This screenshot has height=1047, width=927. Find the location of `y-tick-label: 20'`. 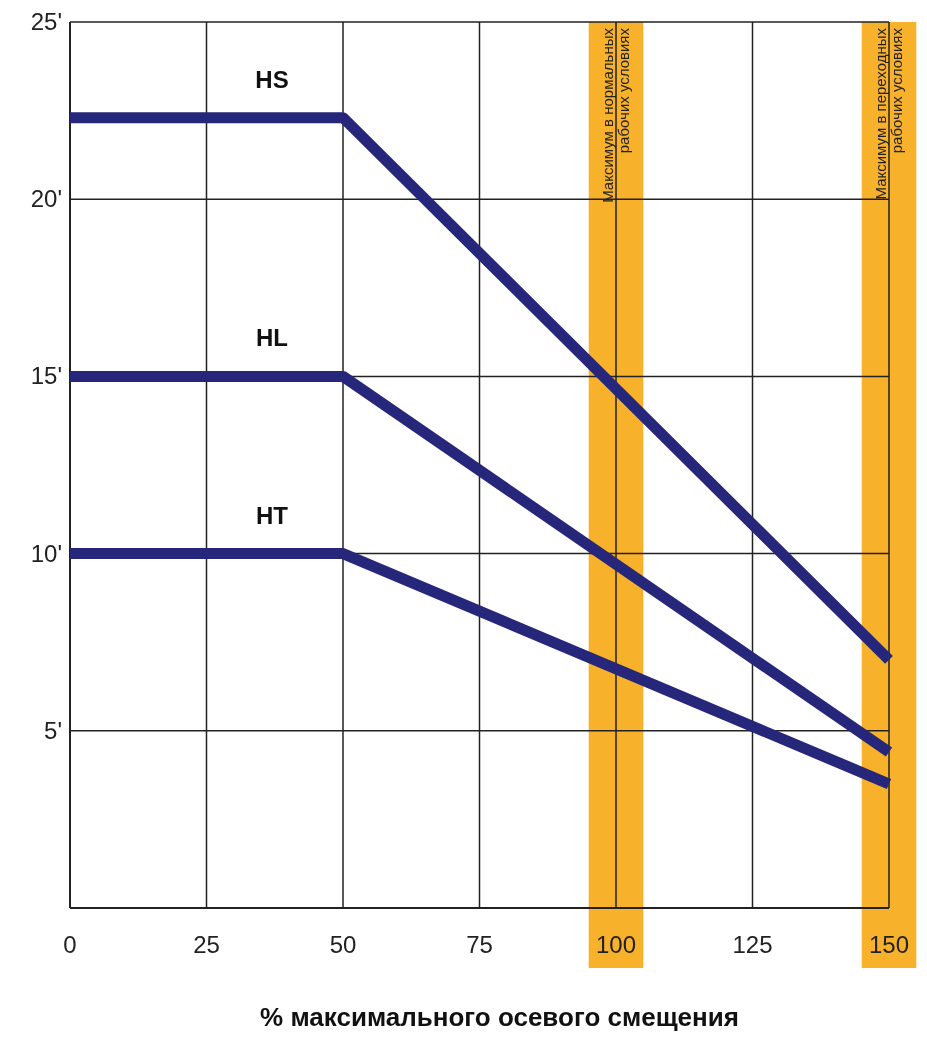

y-tick-label: 20' is located at coordinates (46, 199).